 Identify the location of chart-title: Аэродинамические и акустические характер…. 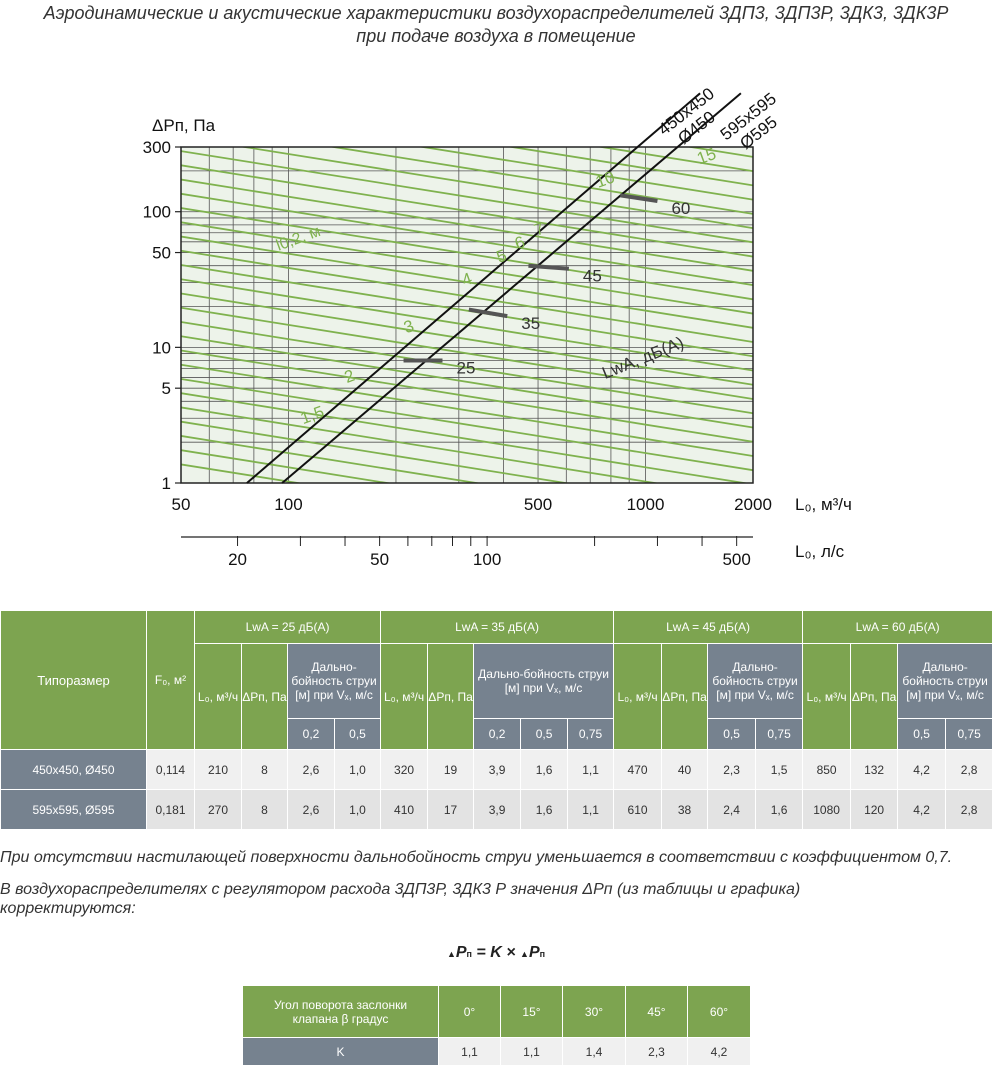
(496, 25).